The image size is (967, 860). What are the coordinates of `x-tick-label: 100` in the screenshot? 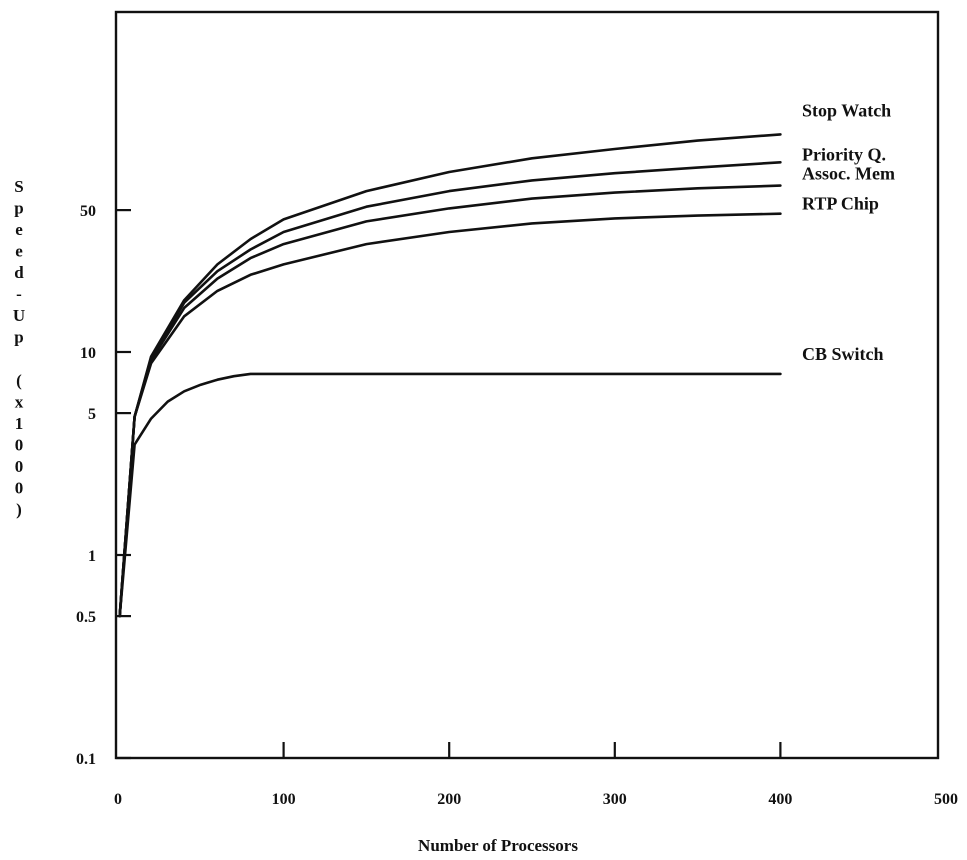 It's located at (284, 799).